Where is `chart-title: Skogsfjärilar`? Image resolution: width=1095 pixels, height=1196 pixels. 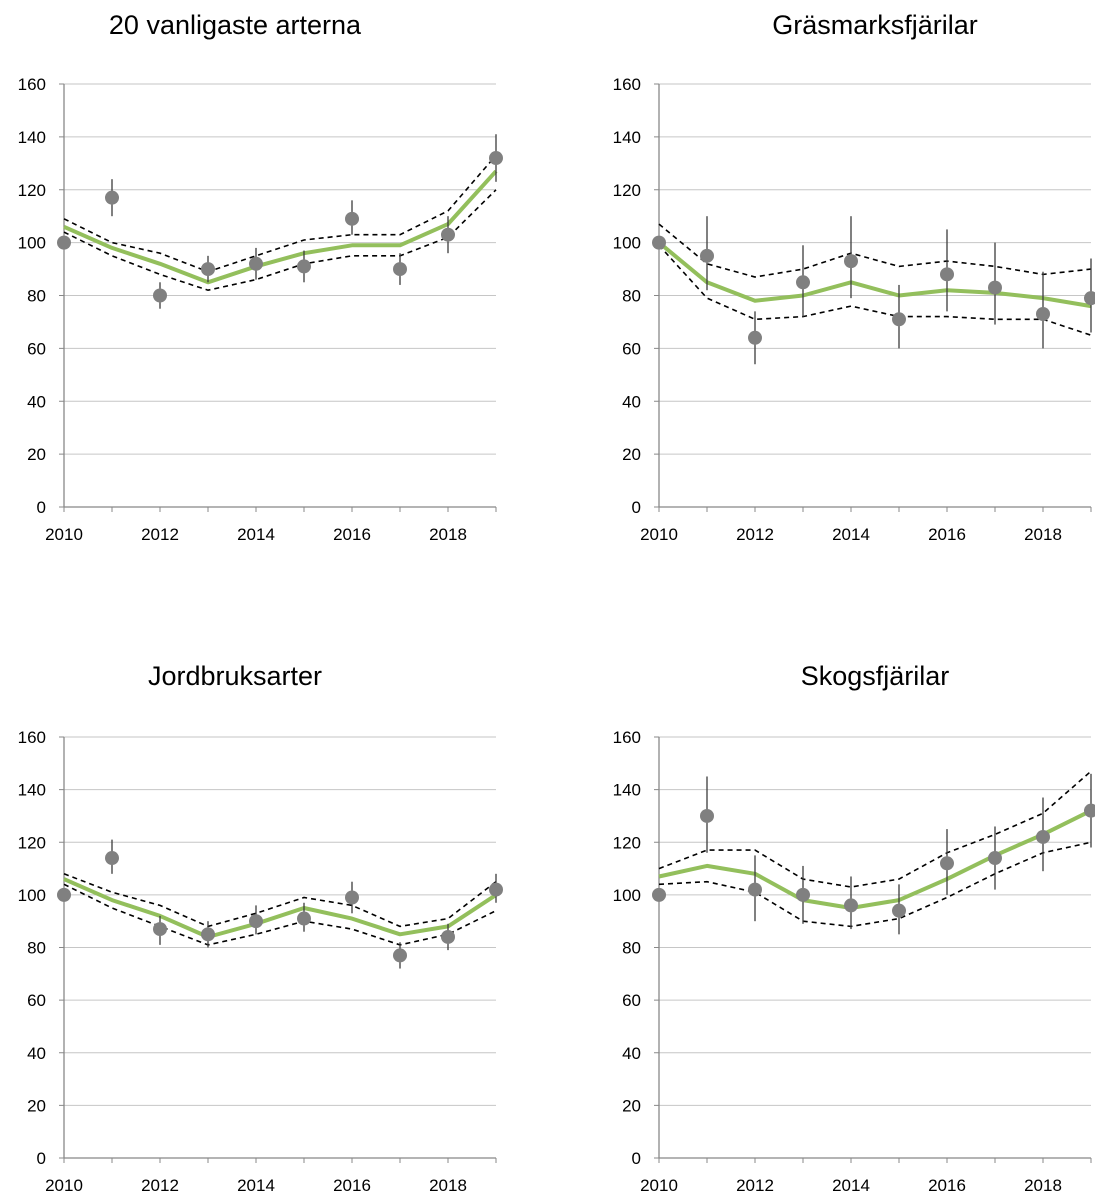 chart-title: Skogsfjärilar is located at coordinates (875, 676).